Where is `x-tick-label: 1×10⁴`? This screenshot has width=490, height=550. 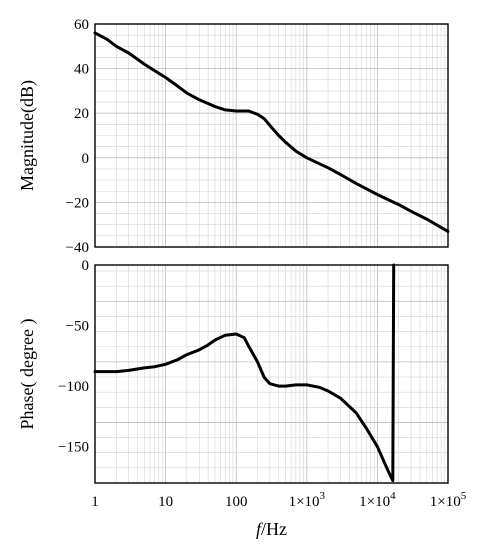 x-tick-label: 1×10⁴ is located at coordinates (377, 500).